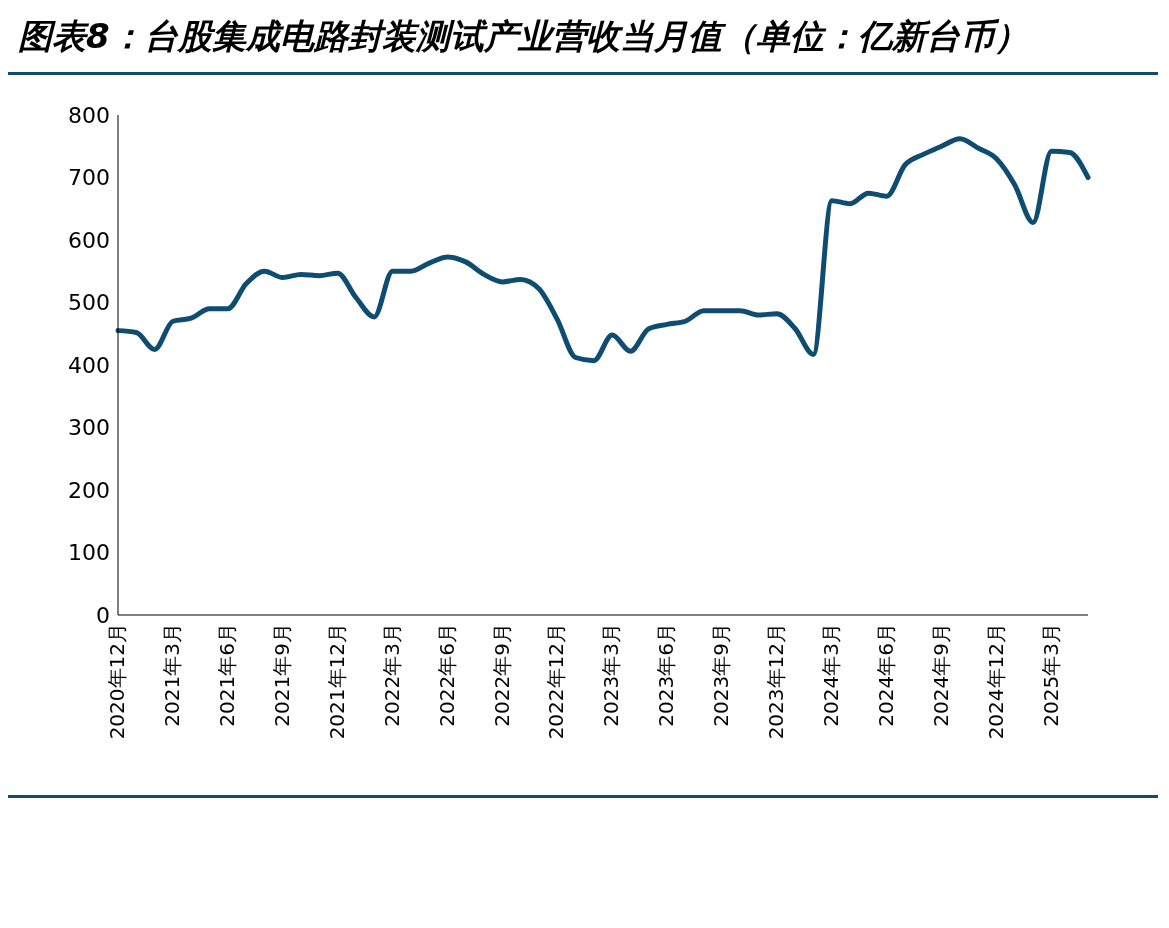 The width and height of the screenshot is (1169, 928). I want to click on x-tick-label: 2024年6月, so click(885, 675).